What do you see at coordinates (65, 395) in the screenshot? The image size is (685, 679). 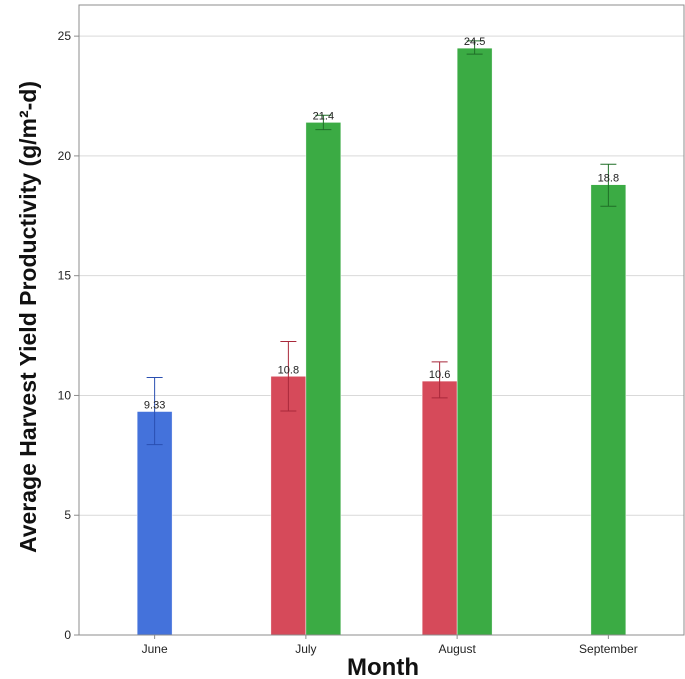 I see `y-tick-label: 10` at bounding box center [65, 395].